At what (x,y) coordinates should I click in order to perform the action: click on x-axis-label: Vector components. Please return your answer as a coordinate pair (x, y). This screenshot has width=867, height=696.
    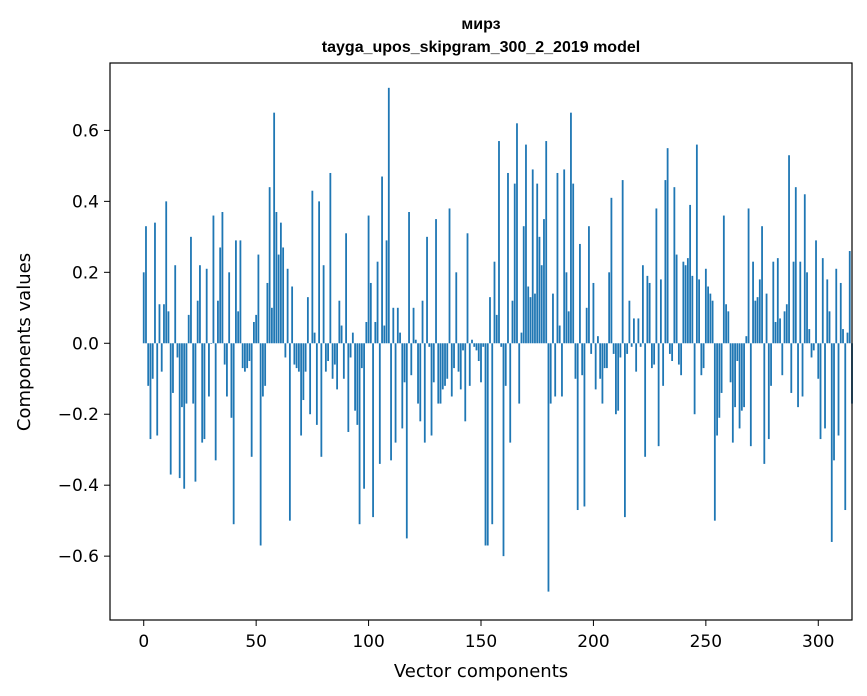
    Looking at the image, I should click on (481, 671).